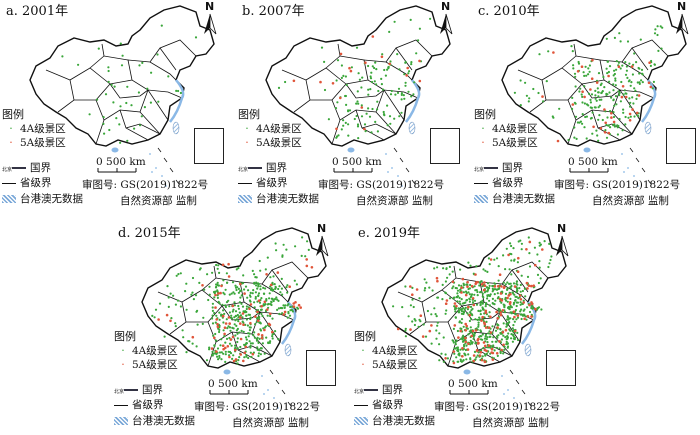  What do you see at coordinates (122, 76) in the screenshot?
I see `national-boundary` at bounding box center [122, 76].